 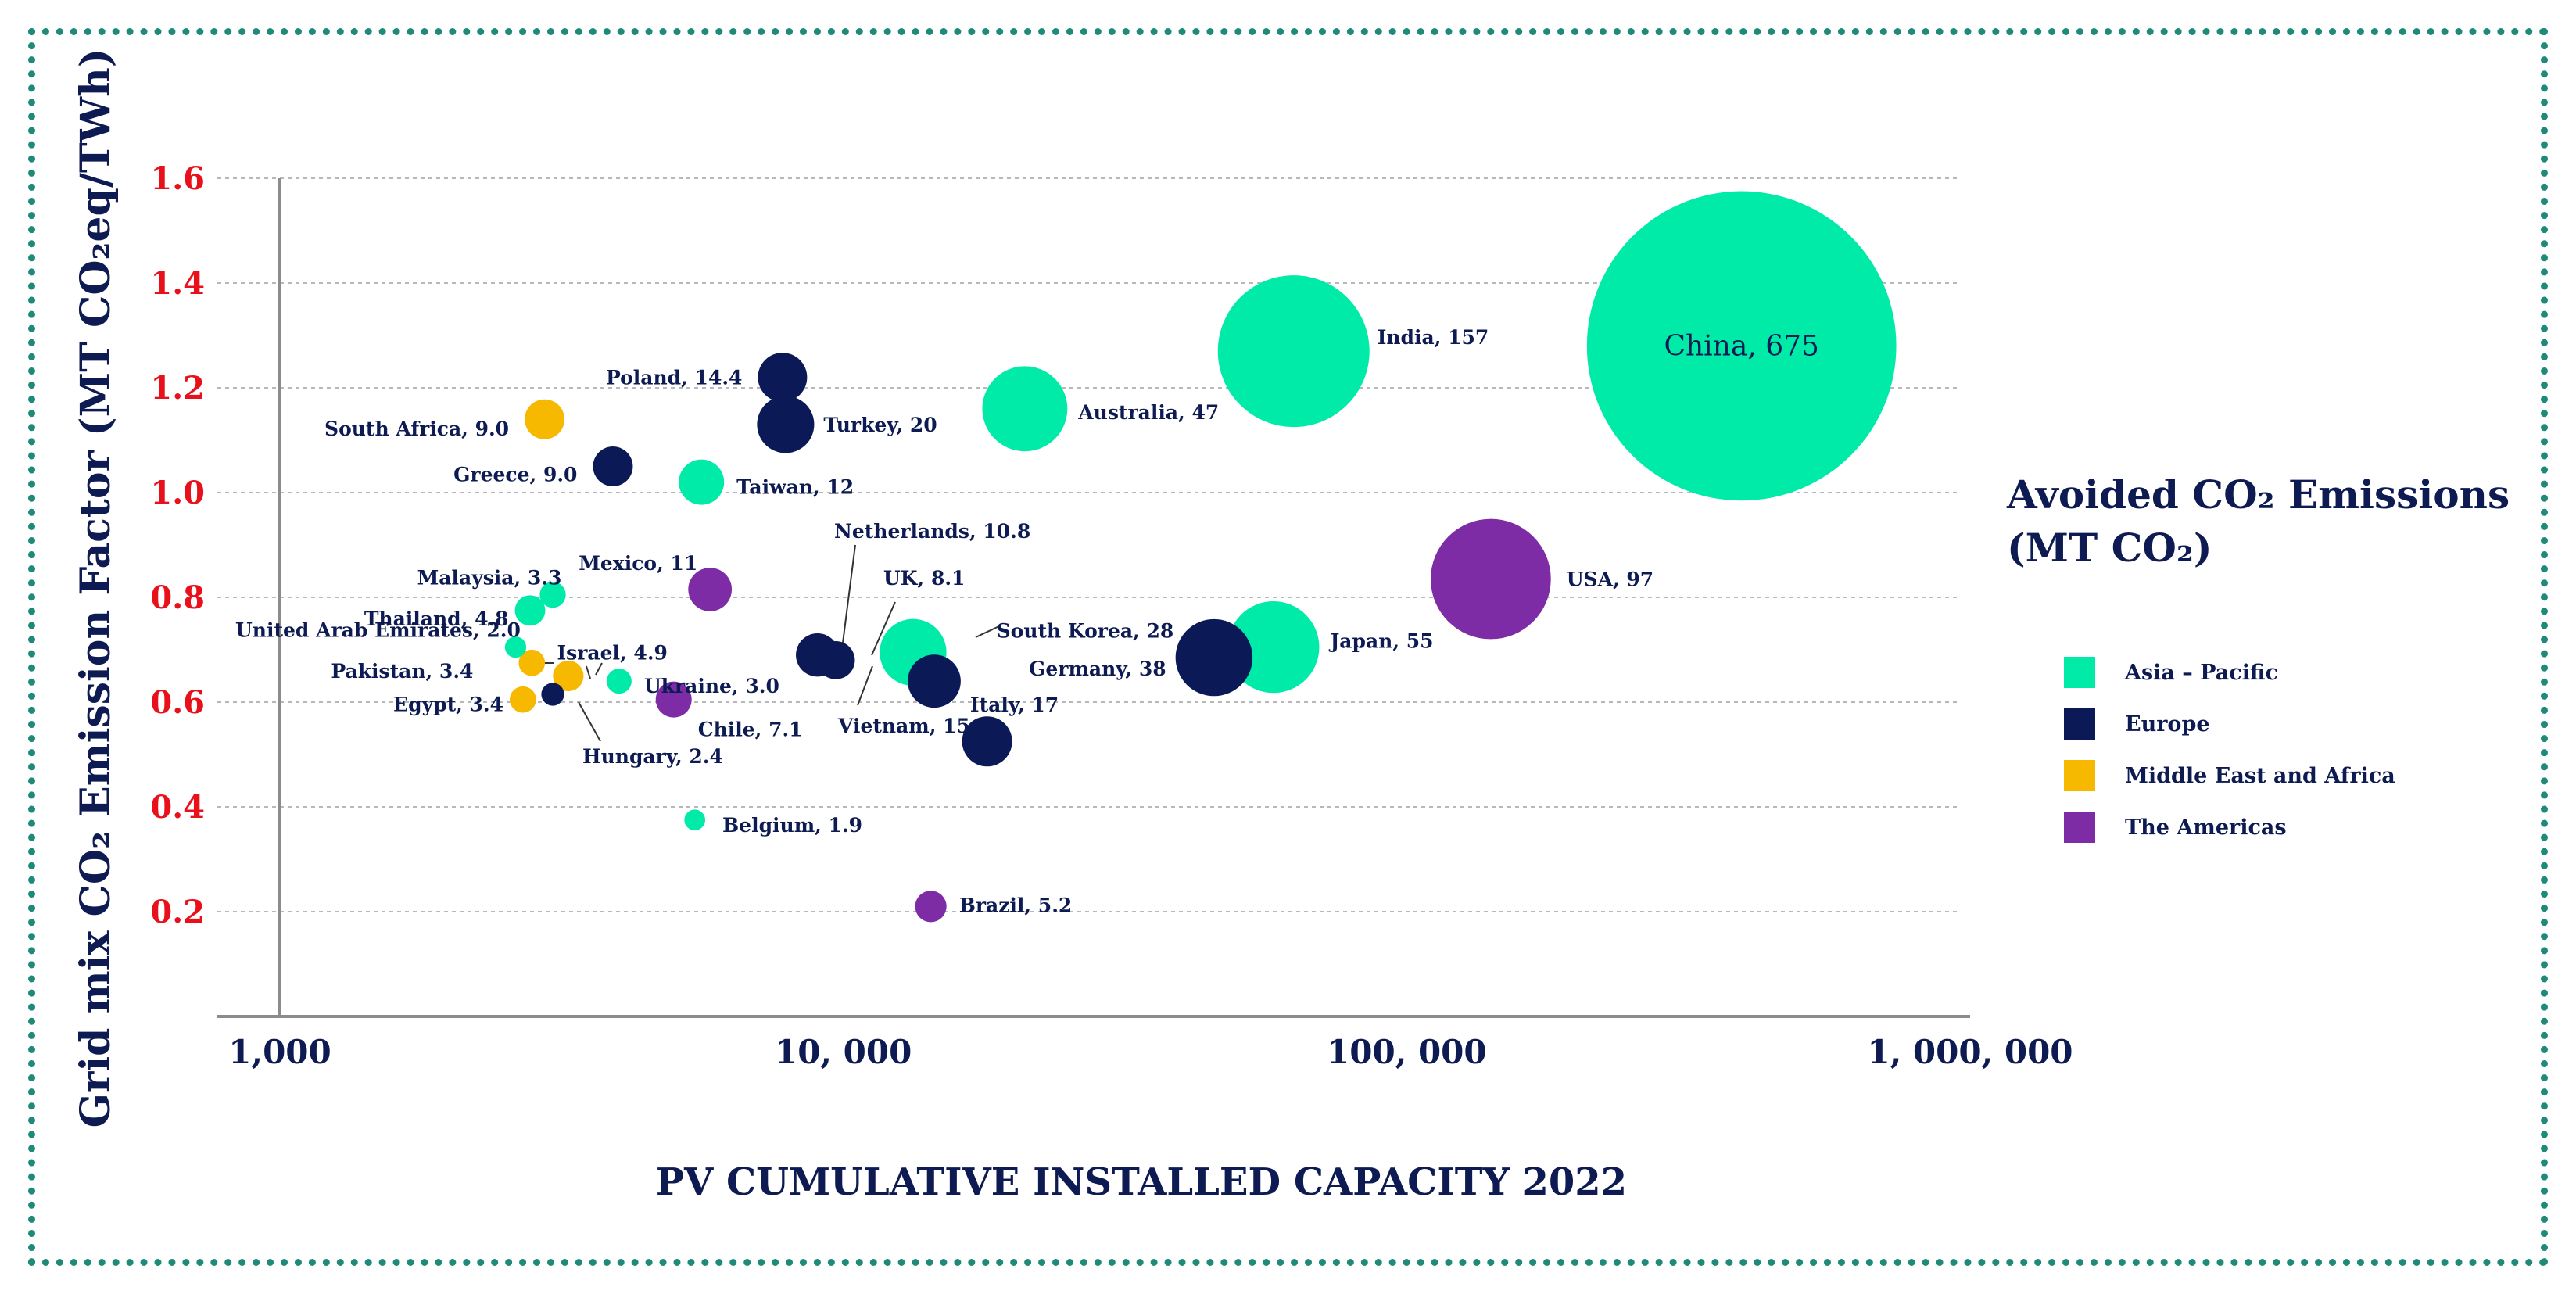 What do you see at coordinates (766, 643) in the screenshot?
I see `label-leader-lines` at bounding box center [766, 643].